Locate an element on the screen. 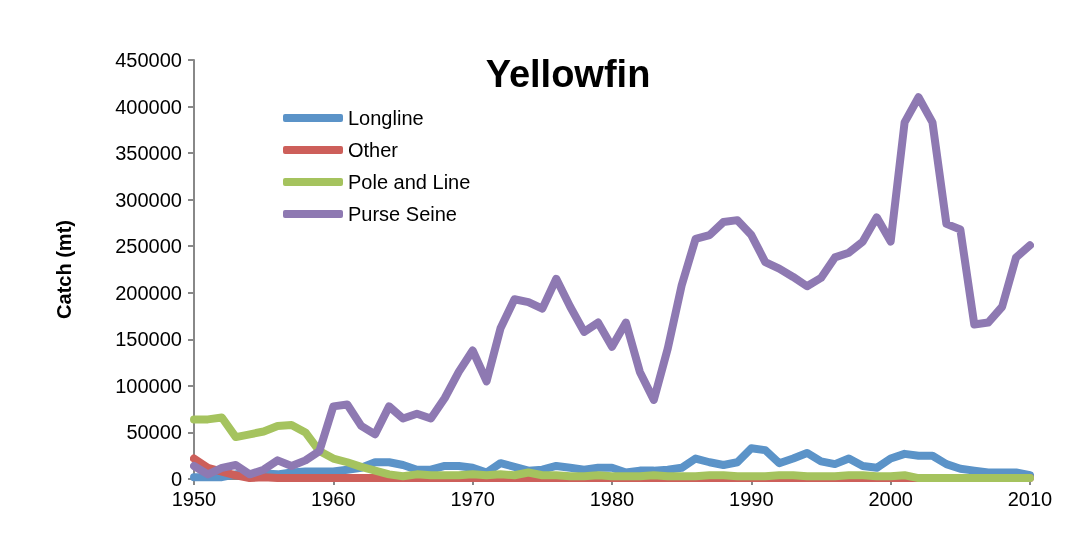 The width and height of the screenshot is (1091, 544). y-tick-label: 350000 is located at coordinates (148, 153).